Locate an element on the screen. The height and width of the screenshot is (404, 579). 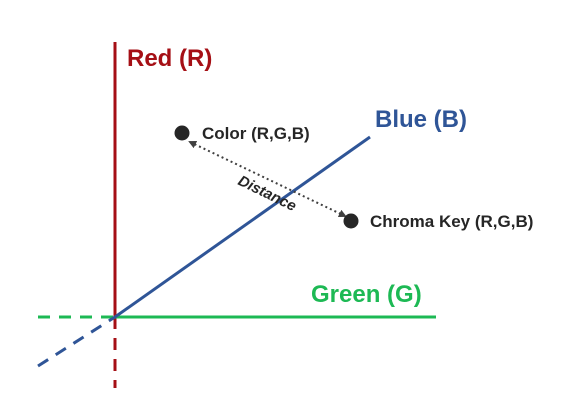
distance-connector is located at coordinates (267, 179).